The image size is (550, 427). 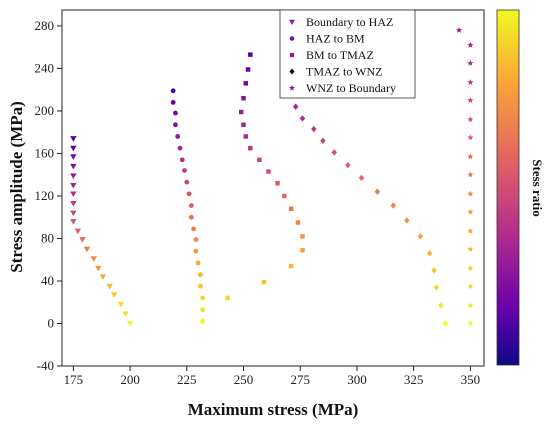 I want to click on y-tick-label: 280, so click(x=45, y=25).